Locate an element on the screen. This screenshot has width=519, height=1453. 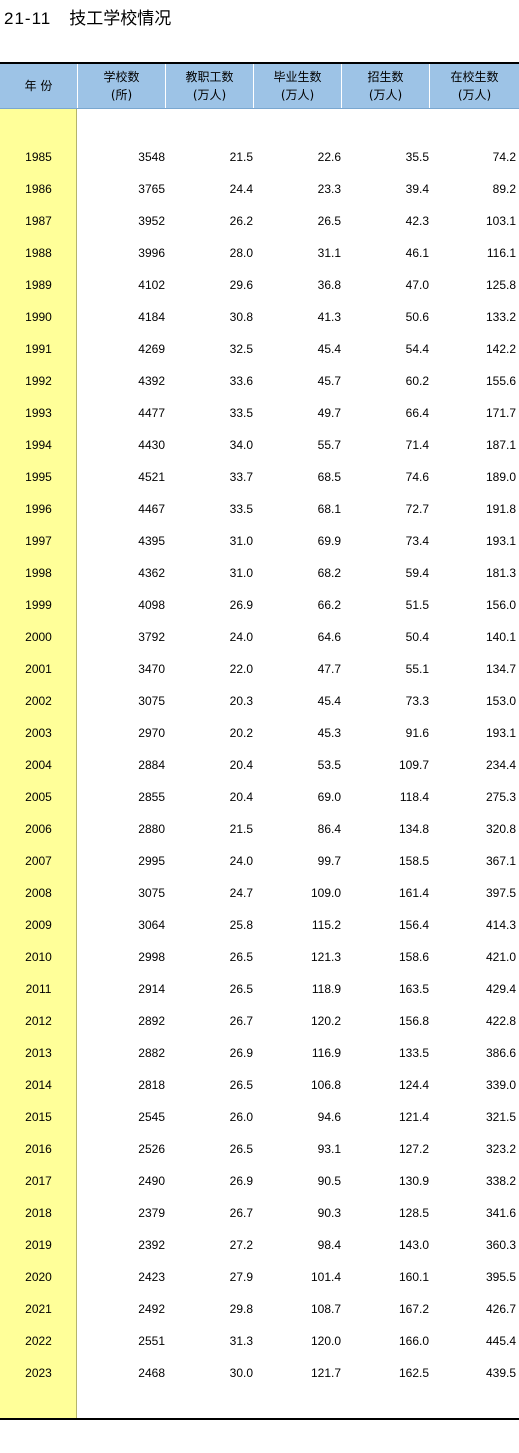
table-row: 2010 2998 26.5 121.3 158.6 421.0 is located at coordinates (259, 957).